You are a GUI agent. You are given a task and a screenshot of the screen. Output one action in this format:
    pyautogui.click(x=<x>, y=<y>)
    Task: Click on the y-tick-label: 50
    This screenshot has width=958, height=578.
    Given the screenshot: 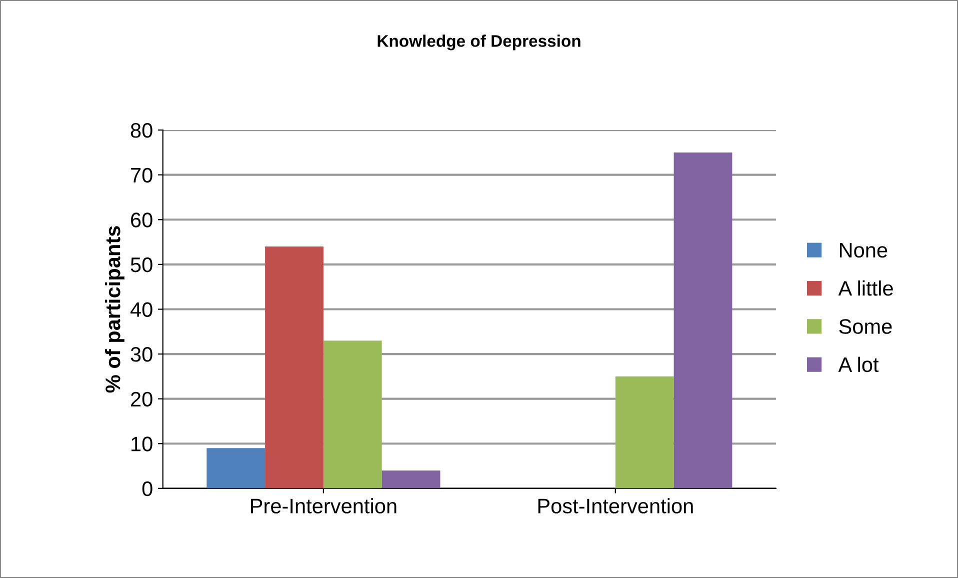 What is the action you would take?
    pyautogui.click(x=141, y=264)
    